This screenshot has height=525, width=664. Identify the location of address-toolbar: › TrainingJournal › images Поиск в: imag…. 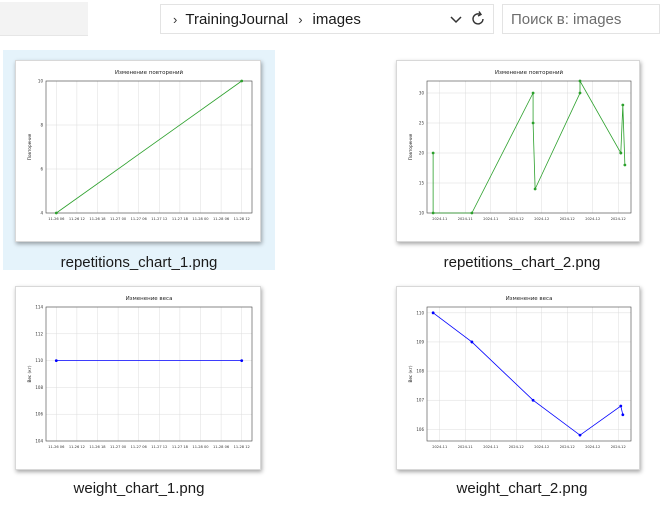
(332, 19).